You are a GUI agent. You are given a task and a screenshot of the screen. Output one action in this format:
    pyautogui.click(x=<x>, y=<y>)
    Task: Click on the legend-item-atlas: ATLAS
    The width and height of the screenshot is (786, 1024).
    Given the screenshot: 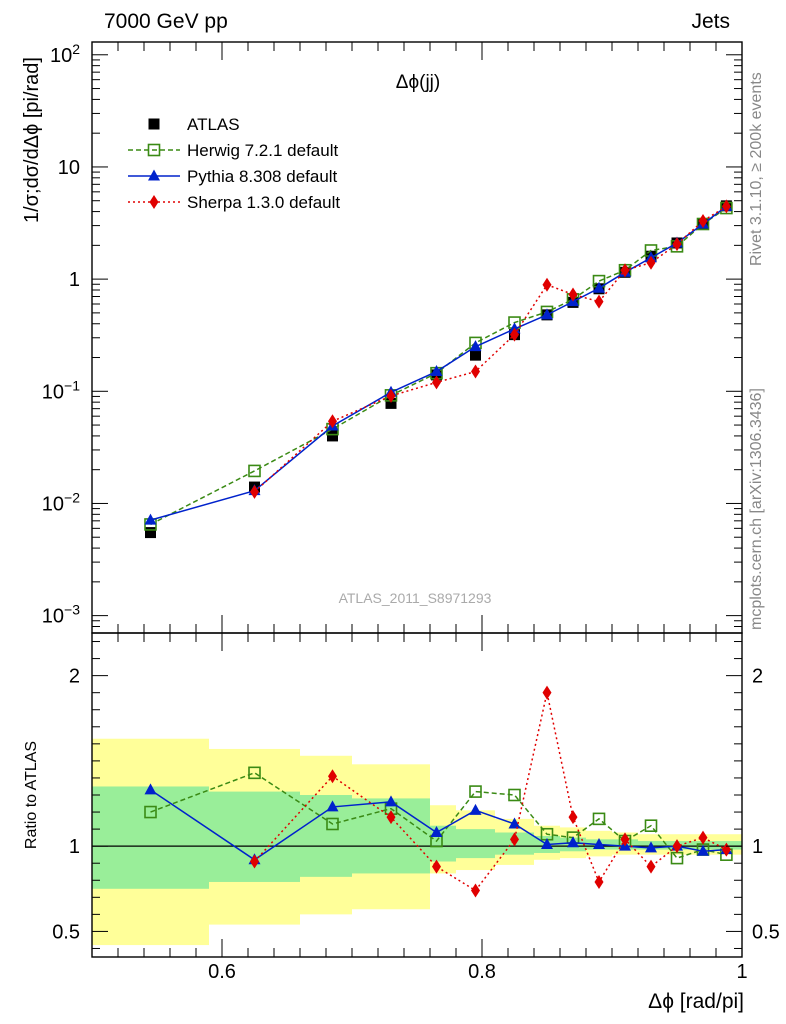 What is the action you would take?
    pyautogui.click(x=194, y=124)
    